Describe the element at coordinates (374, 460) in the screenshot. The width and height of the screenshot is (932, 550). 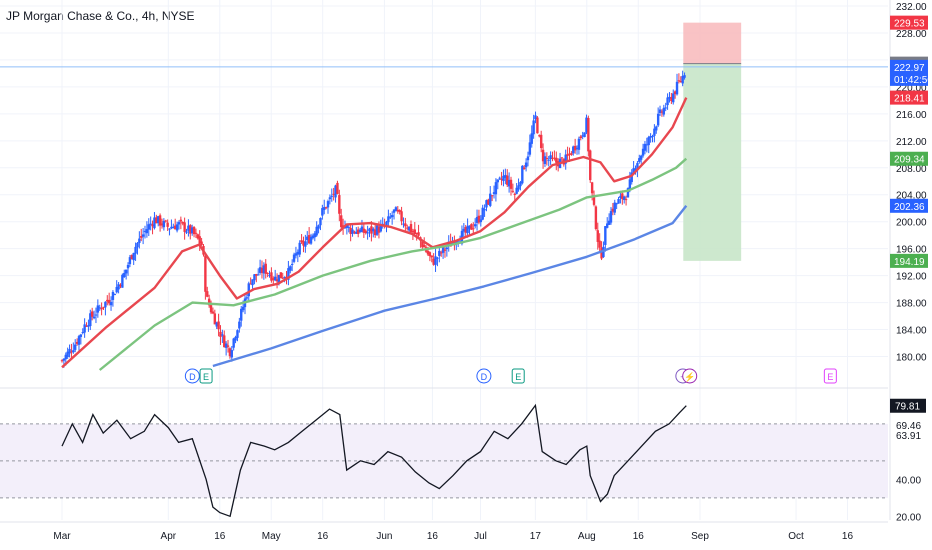
I see `rsi-line` at that location.